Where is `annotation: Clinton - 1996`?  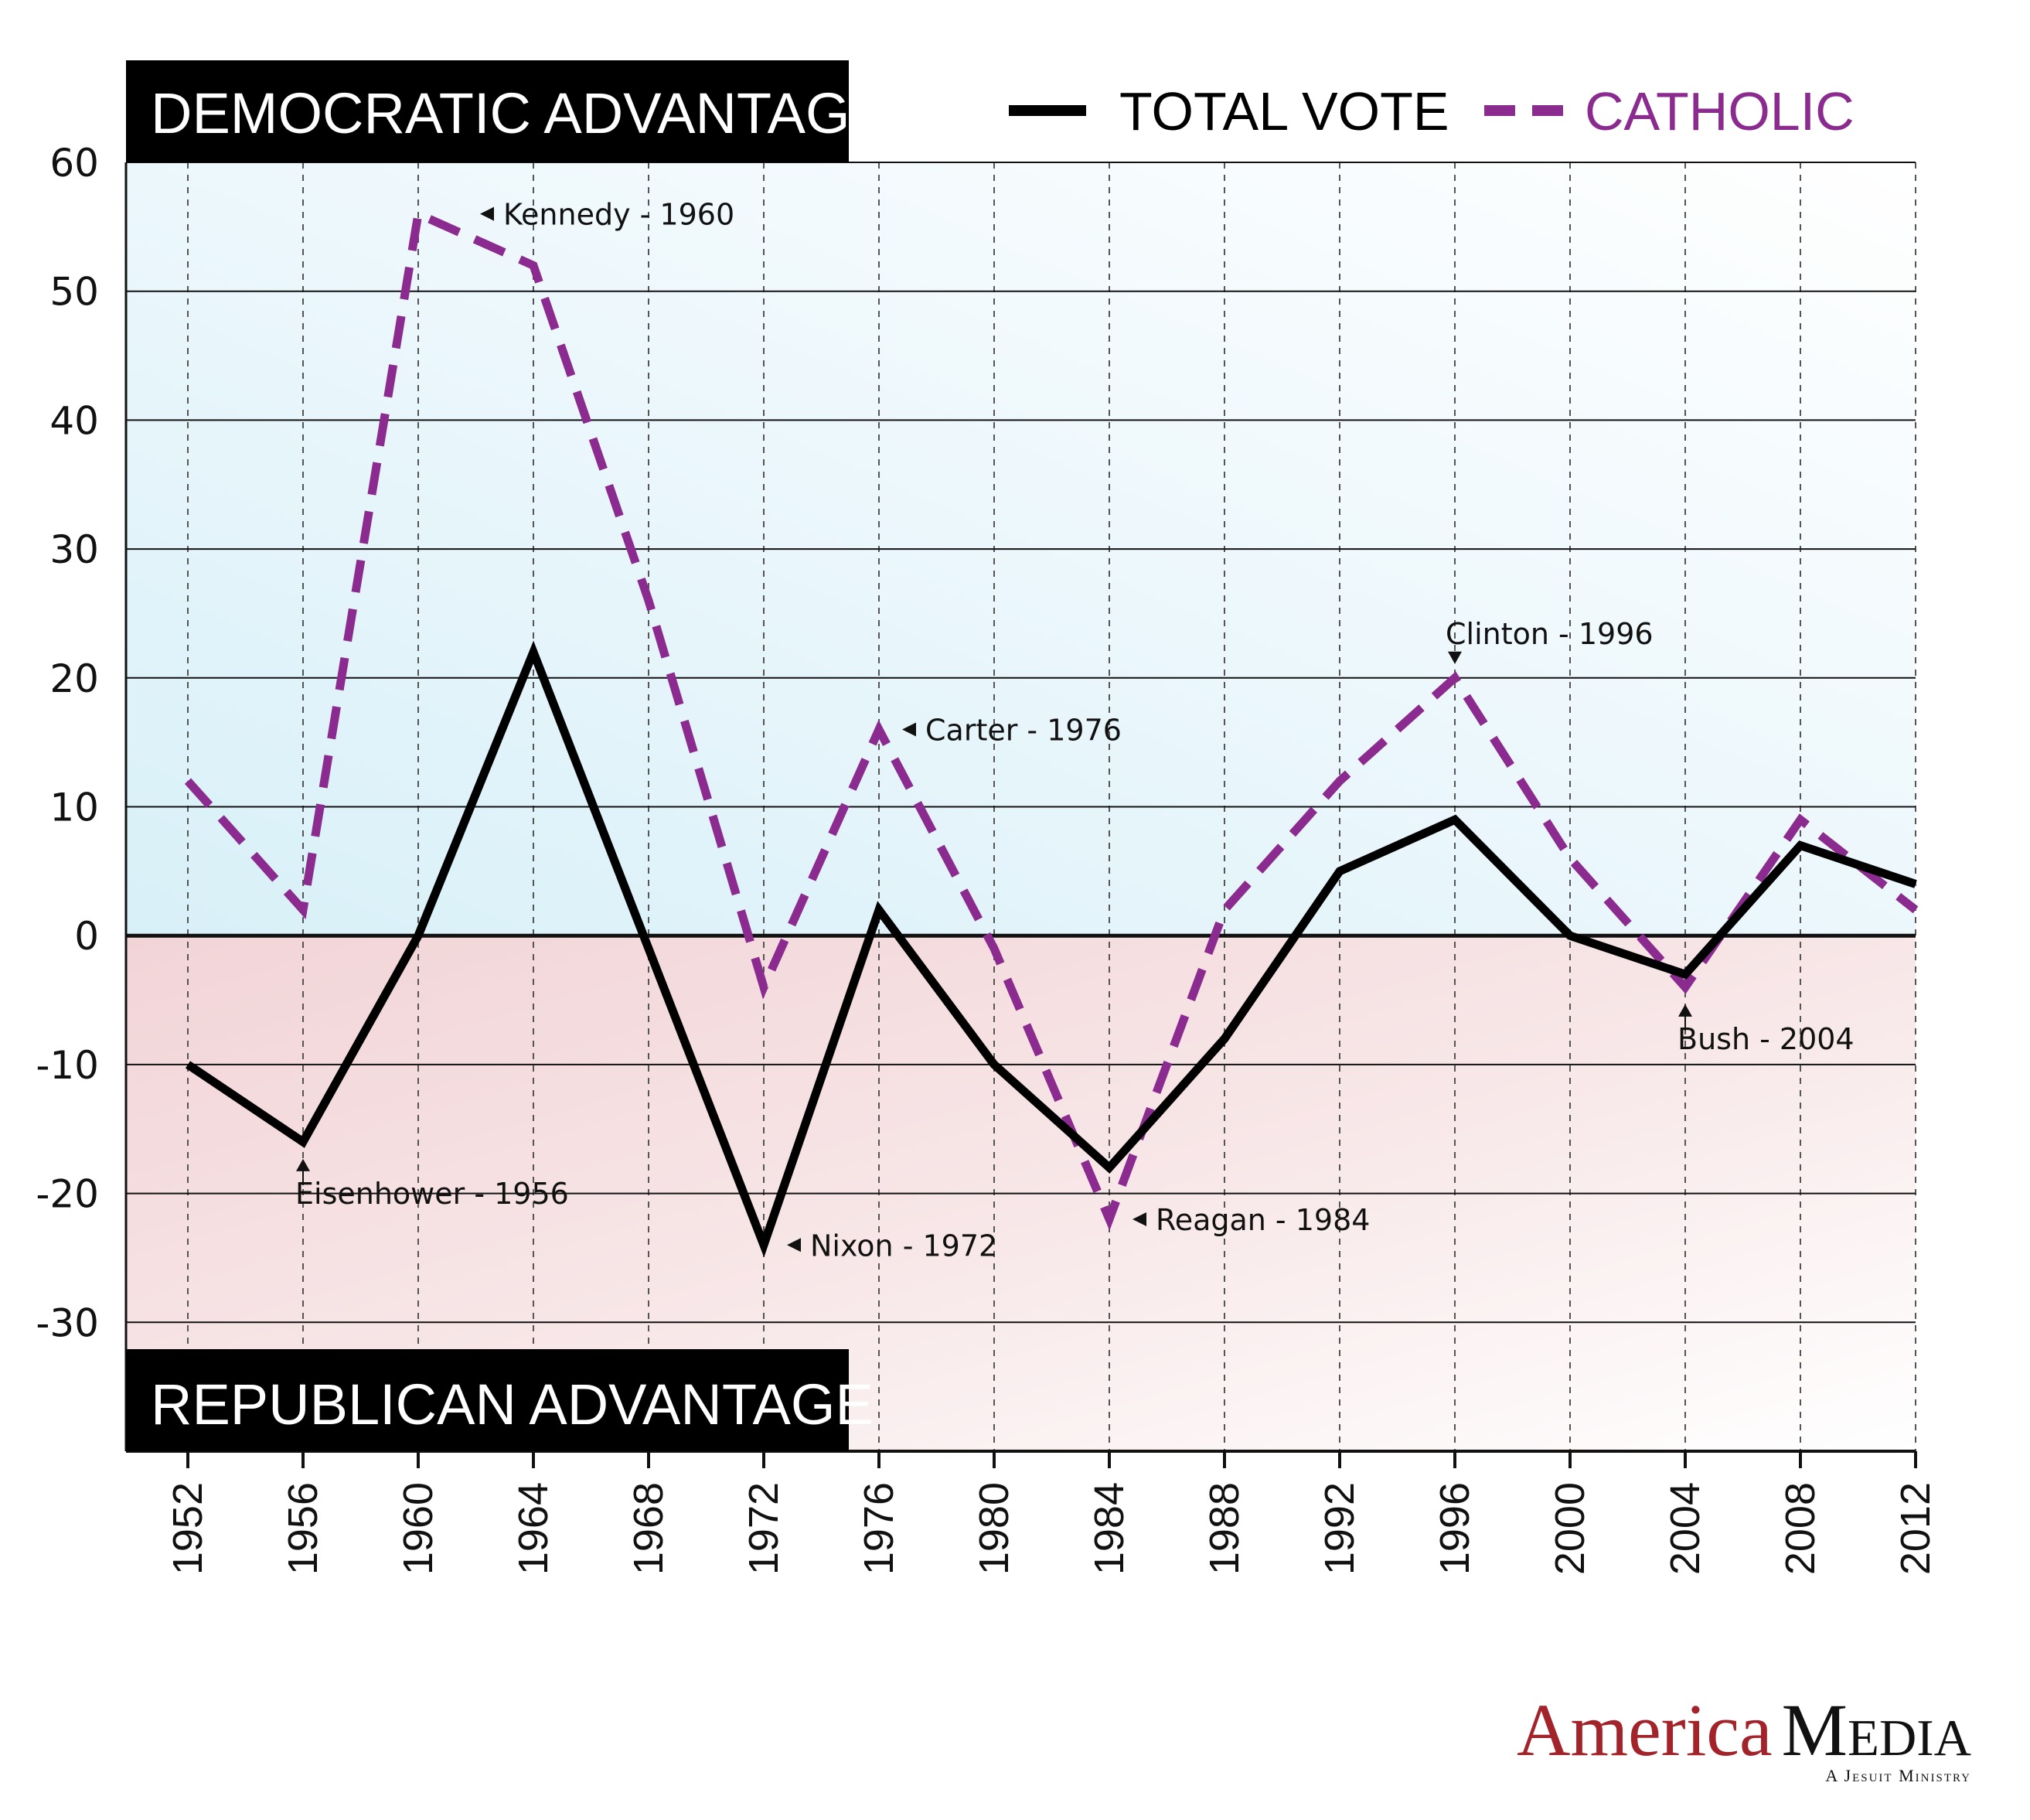
annotation: Clinton - 1996 is located at coordinates (1550, 640).